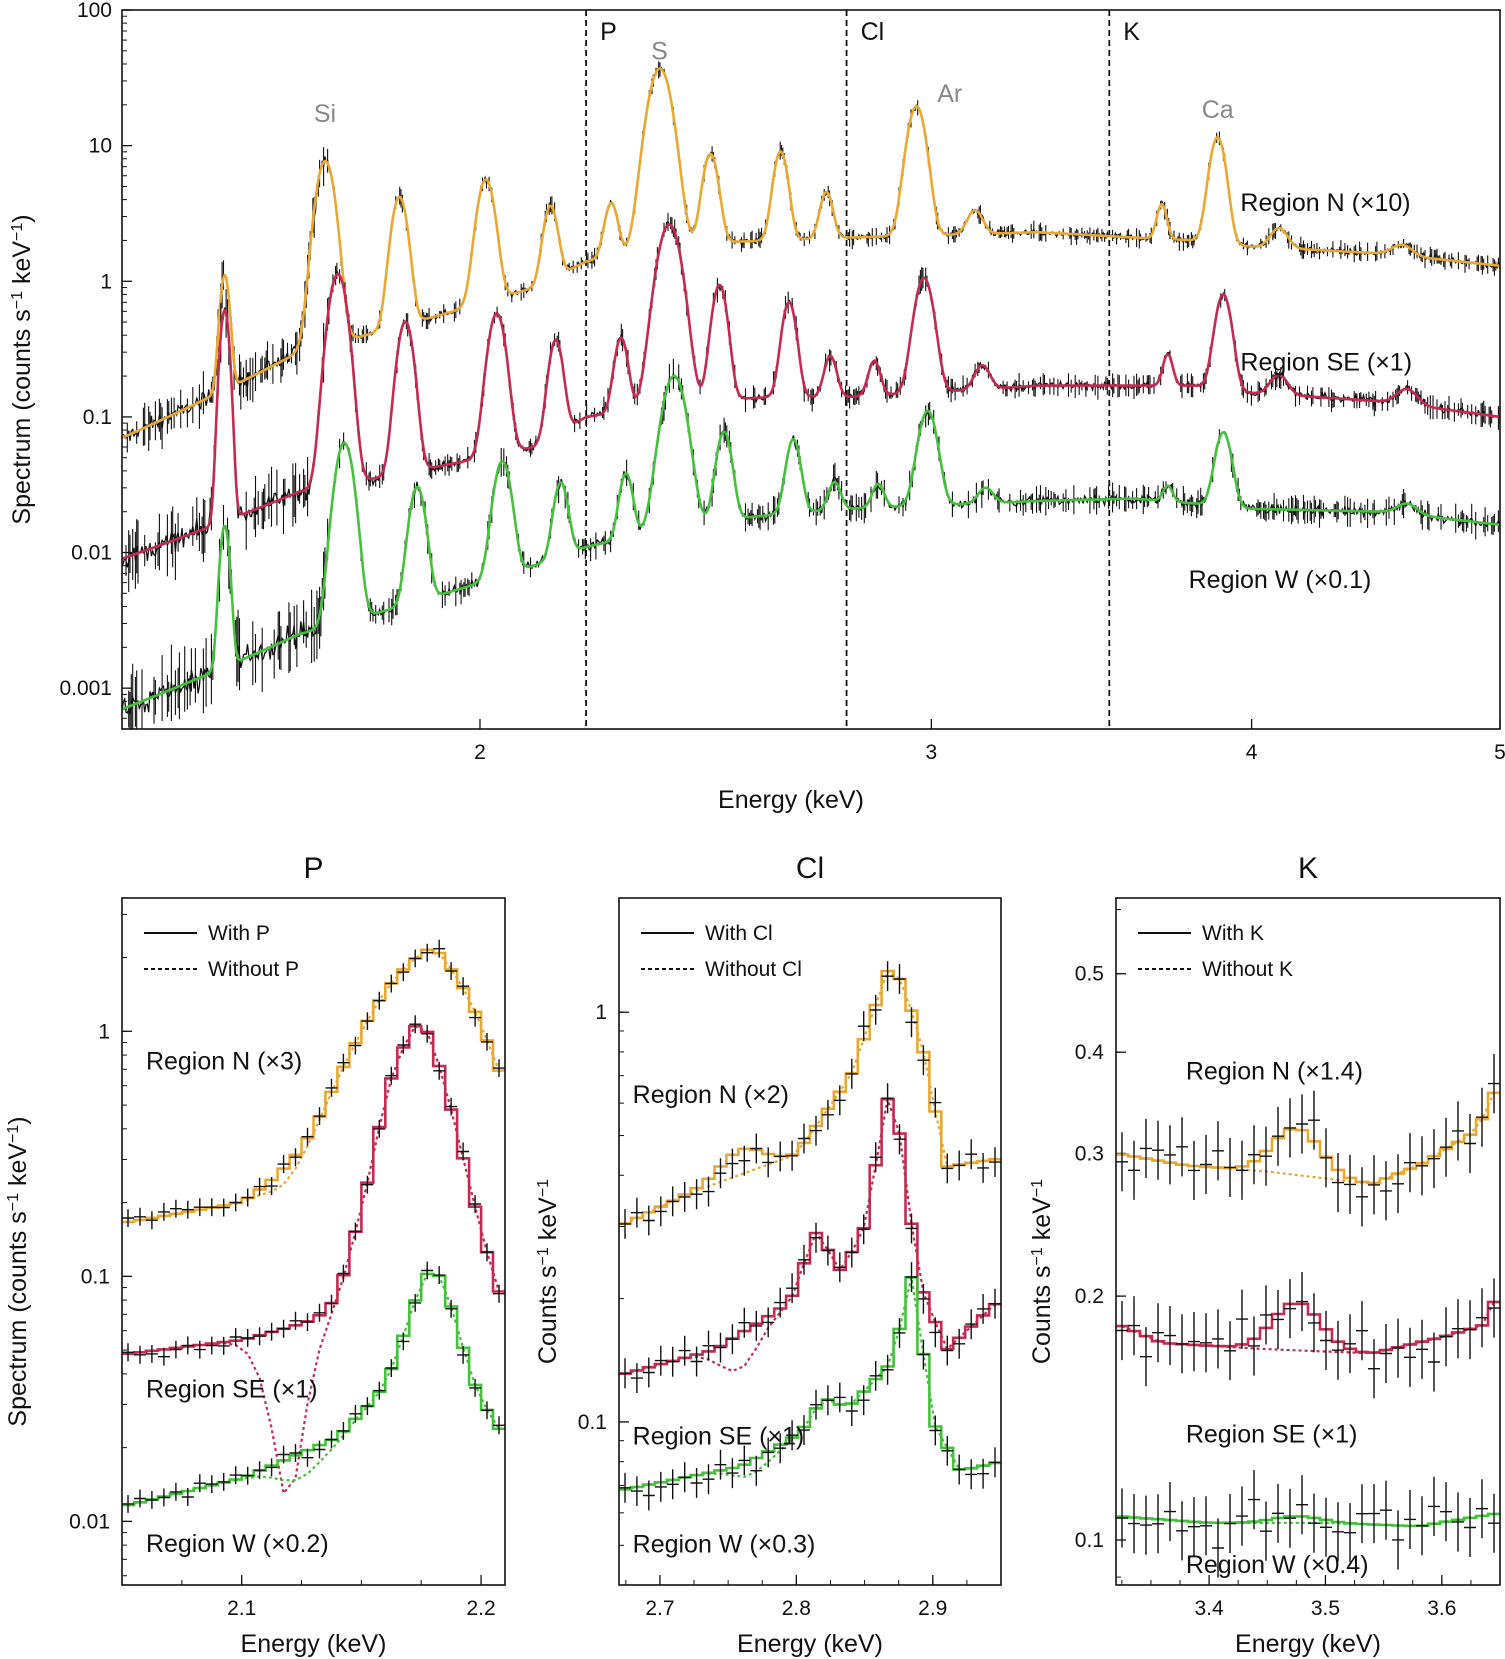 This screenshot has width=1505, height=1659. What do you see at coordinates (1247, 969) in the screenshot?
I see `legend-dashed-label: Without K` at bounding box center [1247, 969].